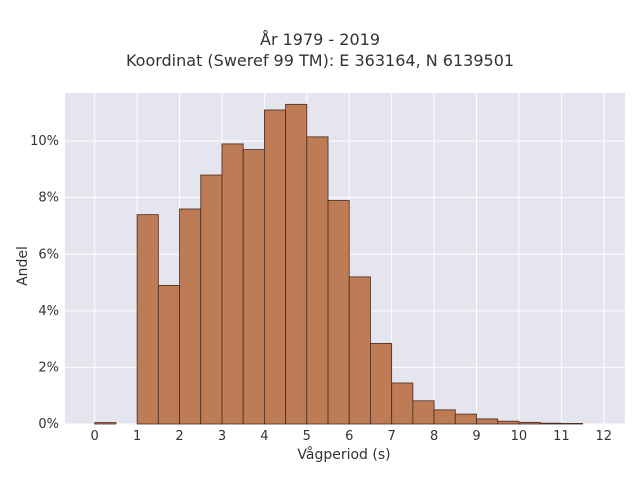 This screenshot has height=480, width=640. Describe the element at coordinates (179, 436) in the screenshot. I see `x-tick-label: 2` at that location.